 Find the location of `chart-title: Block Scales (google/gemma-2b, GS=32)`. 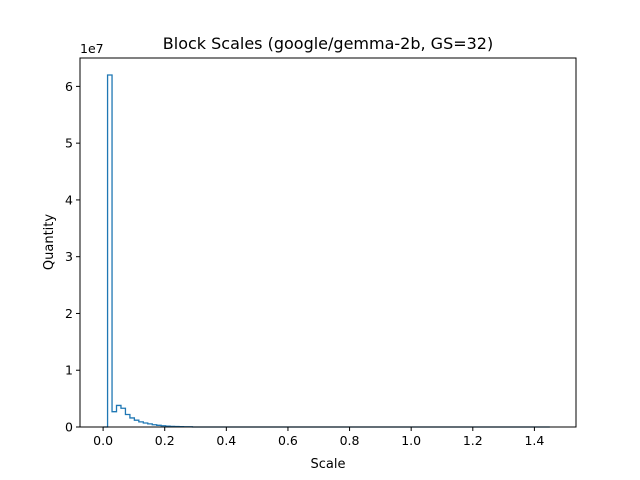

chart-title: Block Scales (google/gemma-2b, GS=32) is located at coordinates (328, 43).